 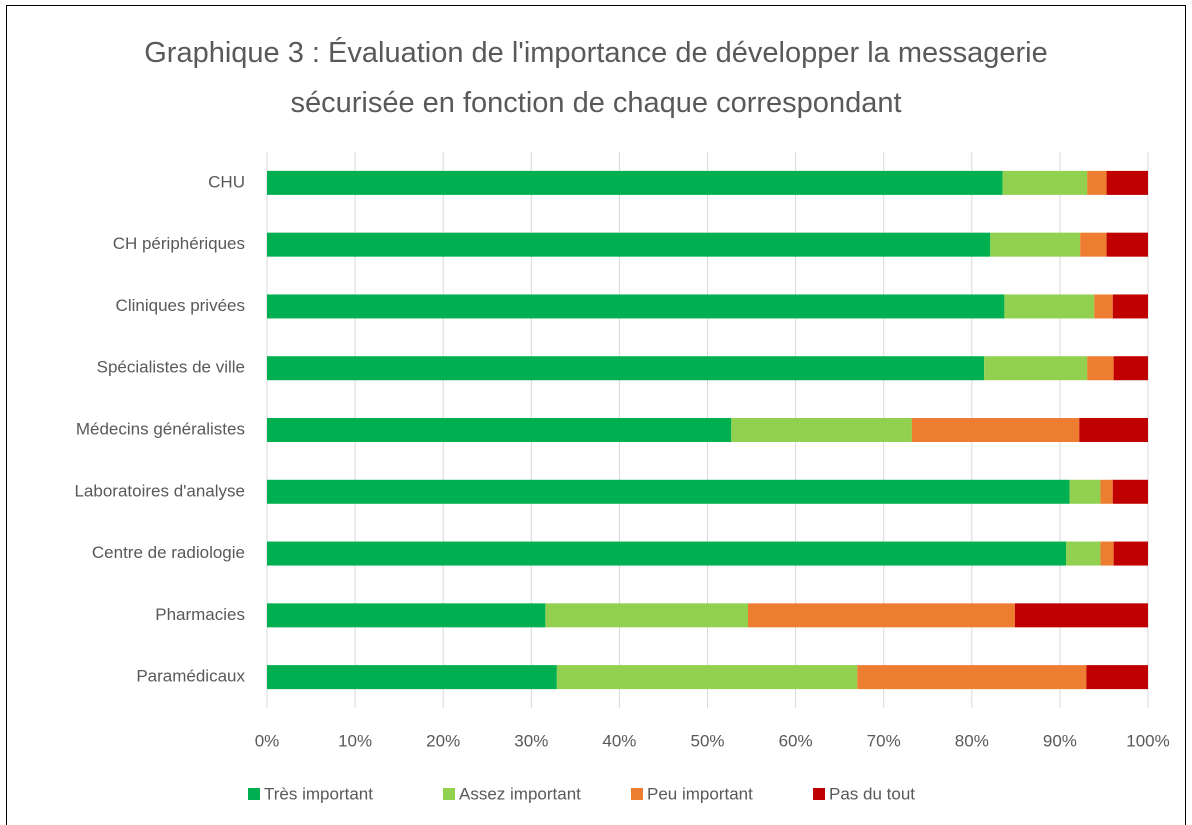 What do you see at coordinates (180, 305) in the screenshot?
I see `y-tick-label: Cliniques privées` at bounding box center [180, 305].